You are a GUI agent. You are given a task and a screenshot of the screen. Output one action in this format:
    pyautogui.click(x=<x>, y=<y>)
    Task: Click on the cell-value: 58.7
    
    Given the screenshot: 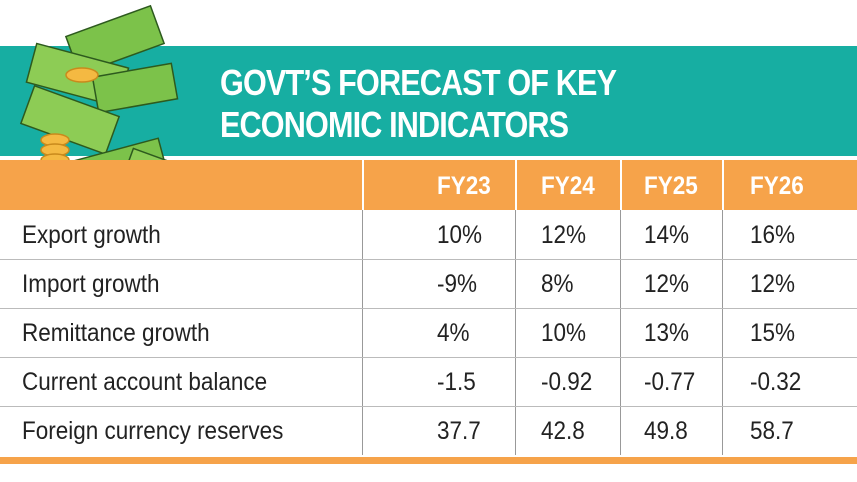 What is the action you would take?
    pyautogui.click(x=772, y=431)
    